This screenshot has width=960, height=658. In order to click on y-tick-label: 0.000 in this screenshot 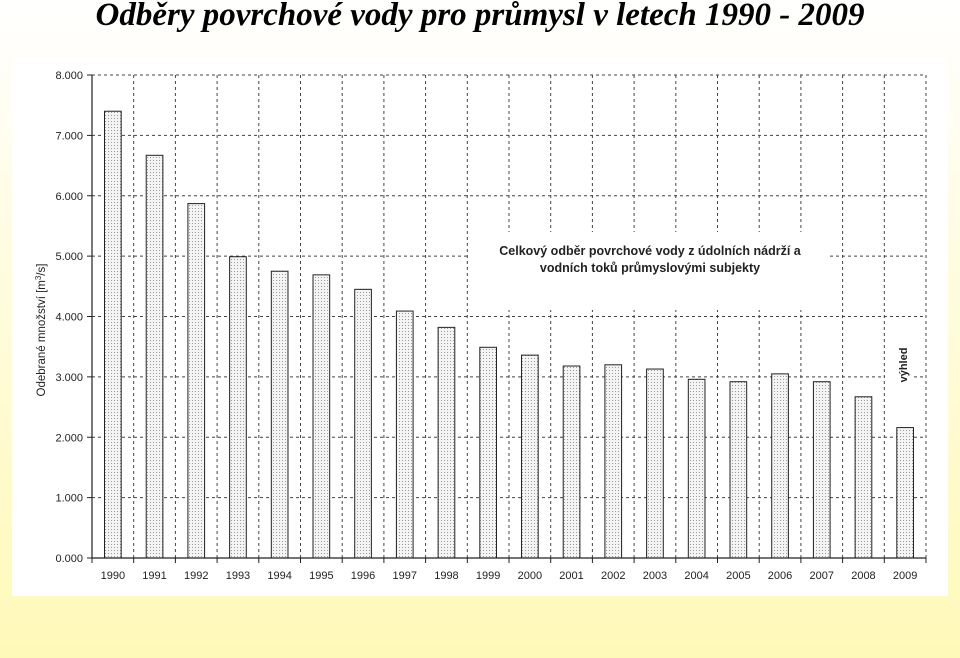, I will do `click(69, 559)`.